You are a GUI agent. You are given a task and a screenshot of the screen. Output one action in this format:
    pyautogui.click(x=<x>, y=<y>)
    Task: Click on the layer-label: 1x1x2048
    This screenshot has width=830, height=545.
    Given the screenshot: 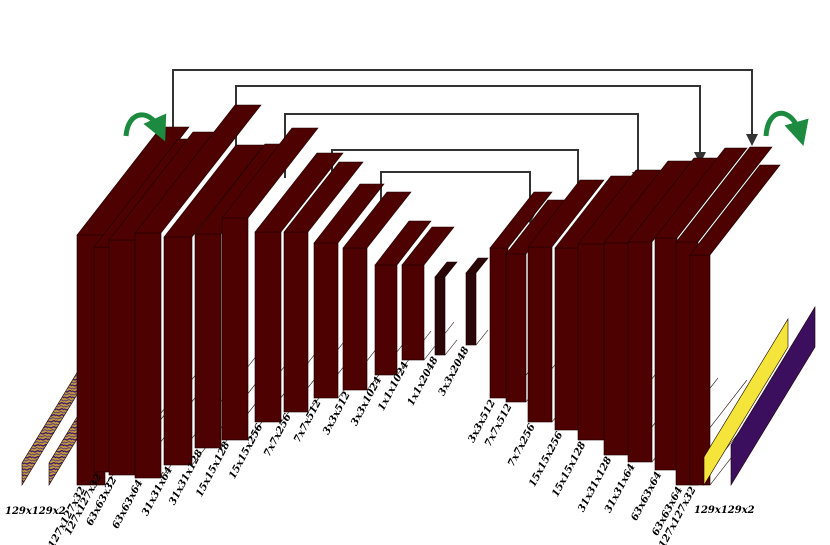 What is the action you would take?
    pyautogui.click(x=423, y=381)
    